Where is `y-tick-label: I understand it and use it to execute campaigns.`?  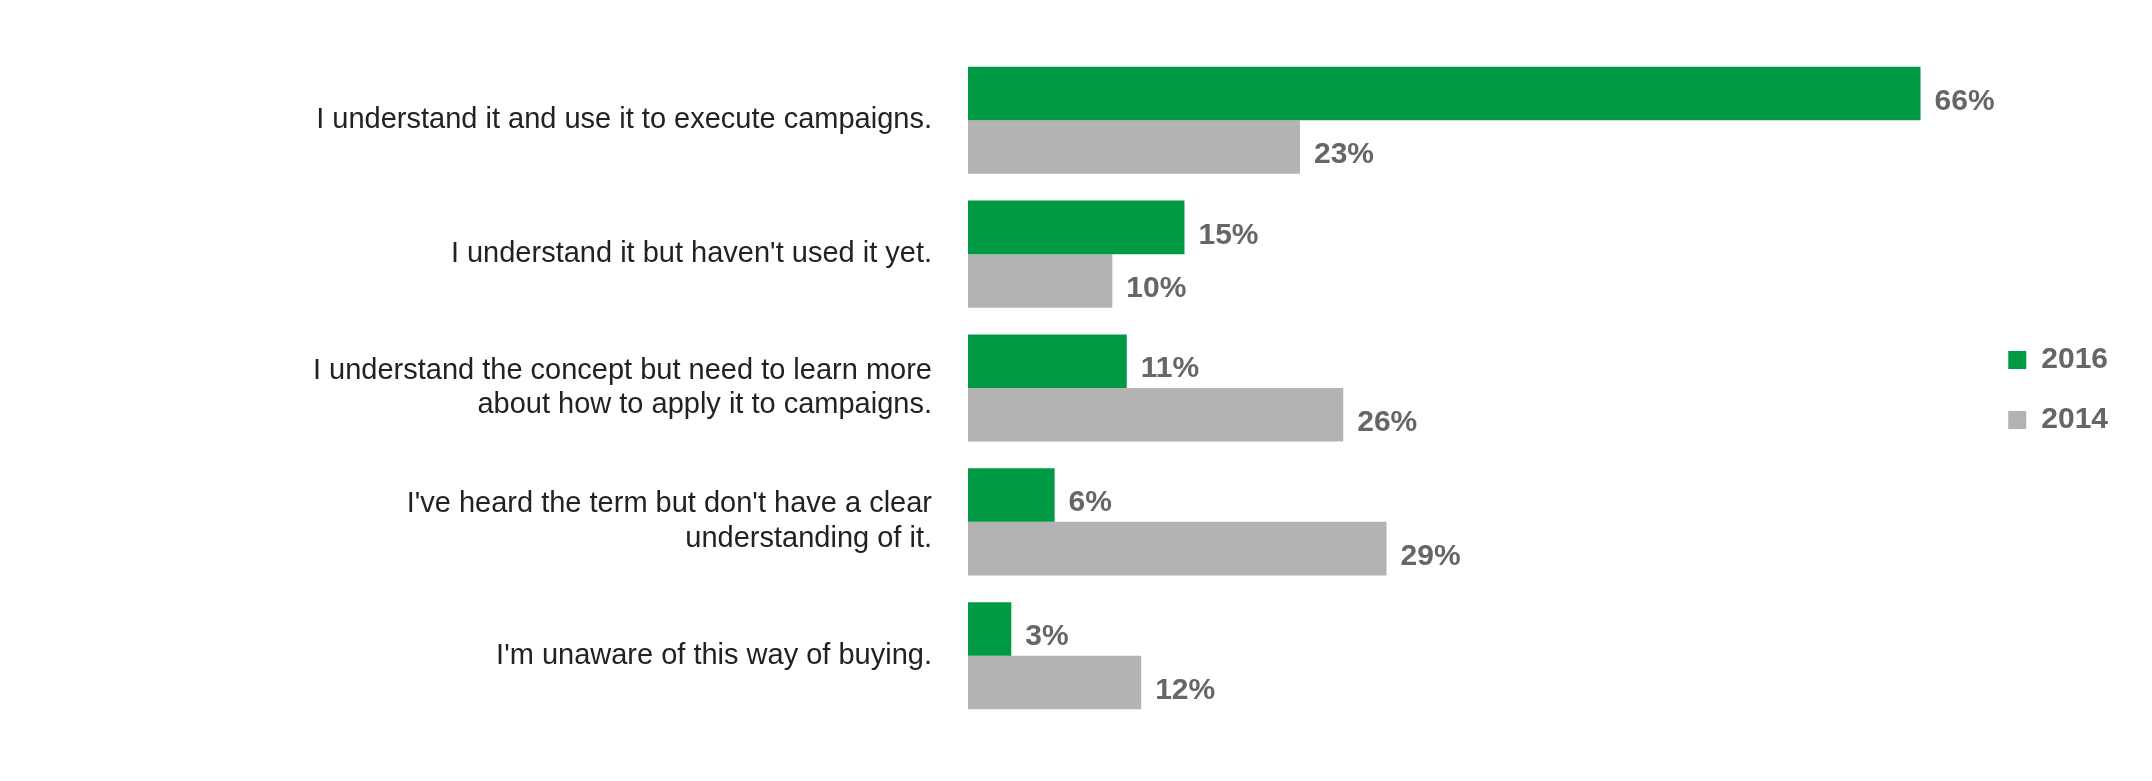
y-tick-label: I understand it and use it to execute campaigns. is located at coordinates (624, 118).